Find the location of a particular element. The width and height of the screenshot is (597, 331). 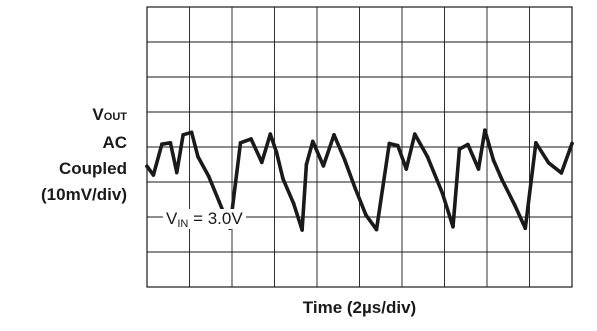

y-axis-label-line3: Coupled is located at coordinates (93, 168).